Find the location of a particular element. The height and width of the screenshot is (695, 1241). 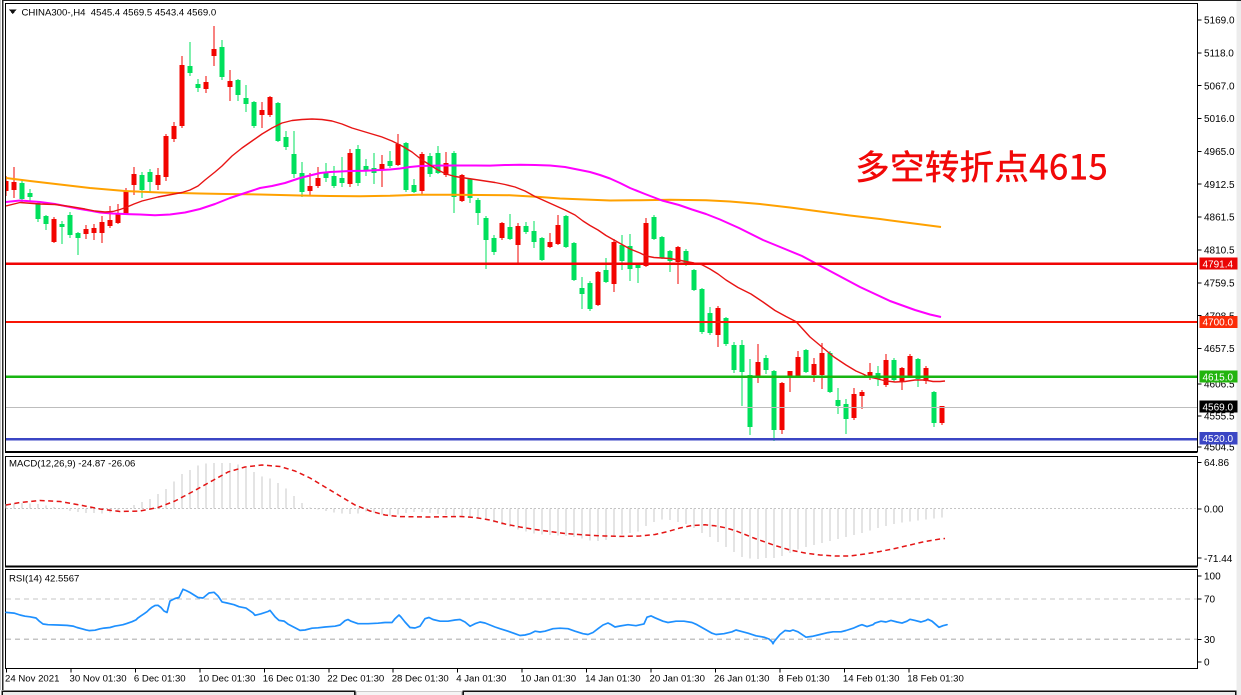

svg-text: 5067.0 is located at coordinates (1219, 86).